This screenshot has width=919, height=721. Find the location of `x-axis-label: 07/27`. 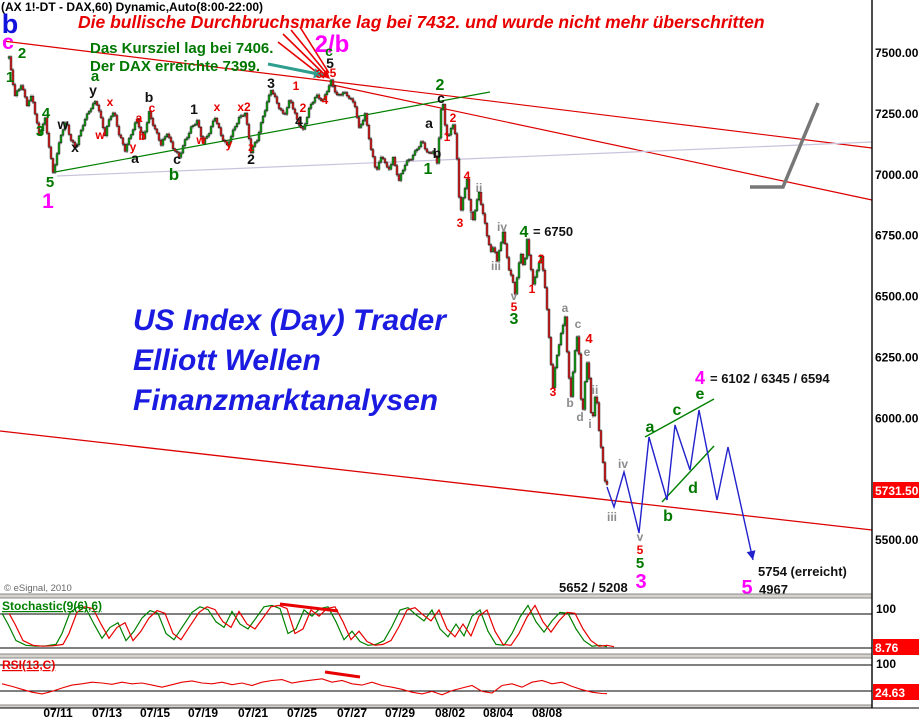

x-axis-label: 07/27 is located at coordinates (352, 713).